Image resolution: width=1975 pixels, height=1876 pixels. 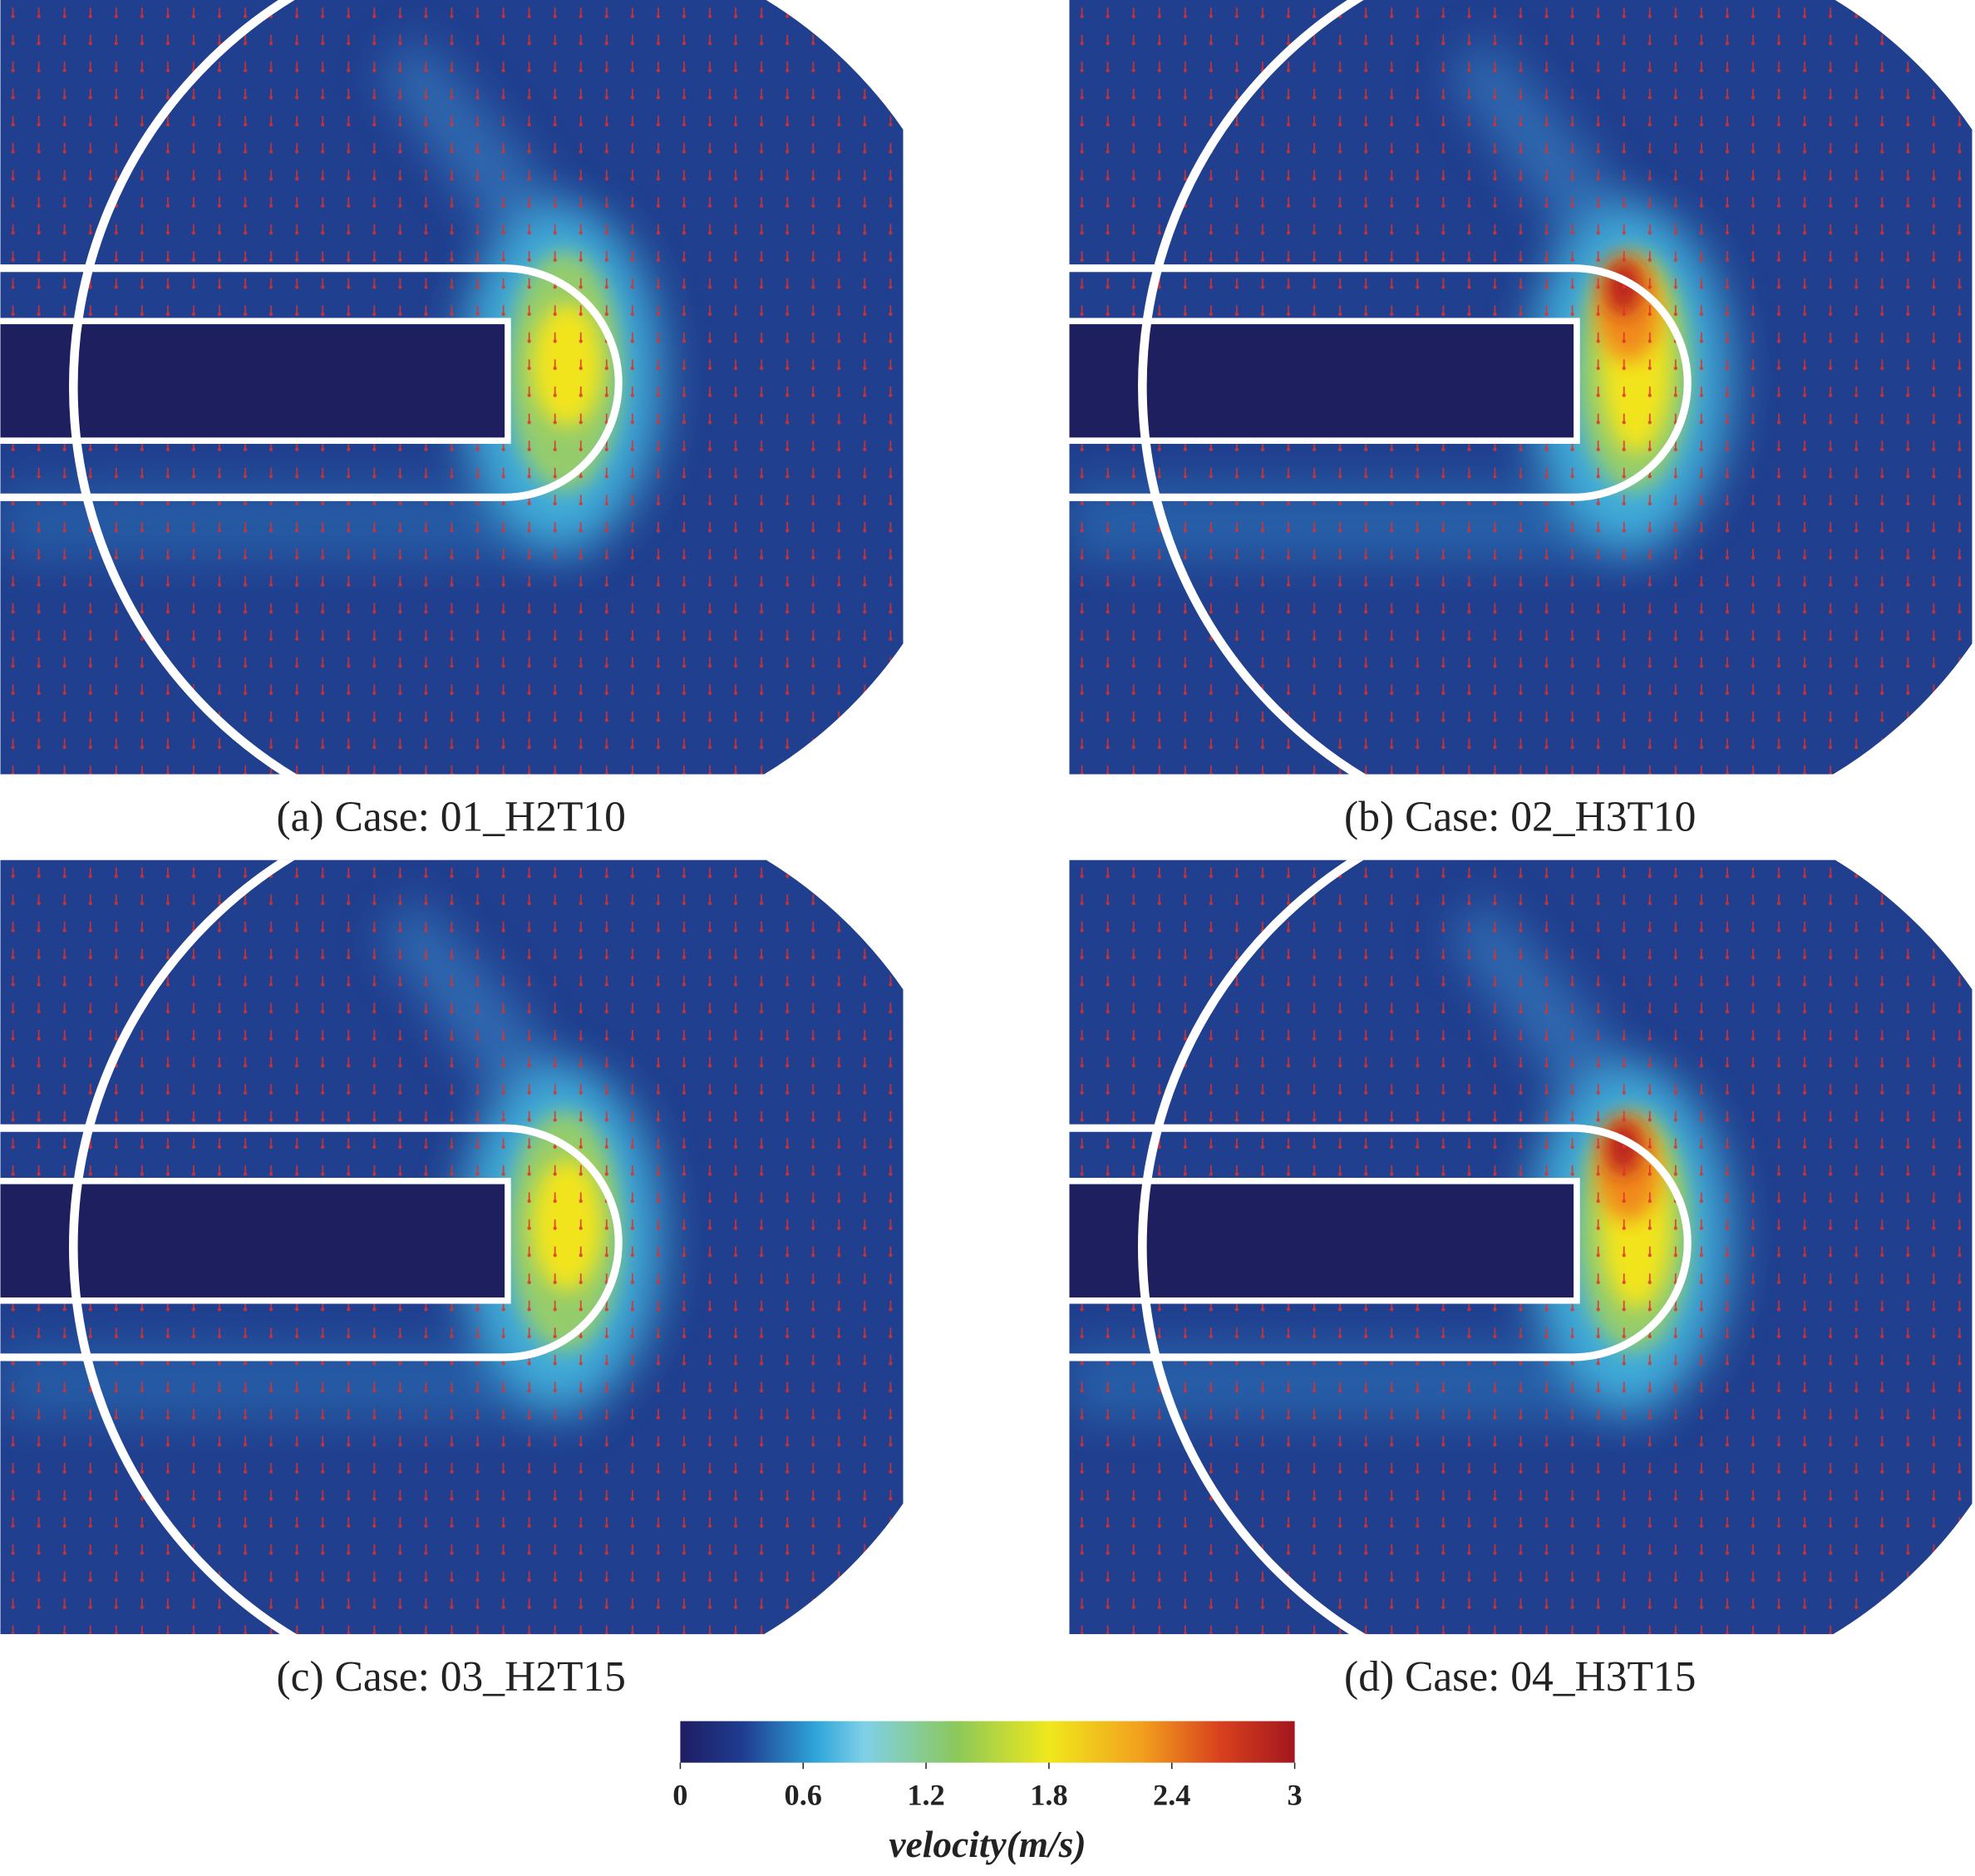 I want to click on panel-caption: (d) Case: 04_H3T15, so click(x=1520, y=1677).